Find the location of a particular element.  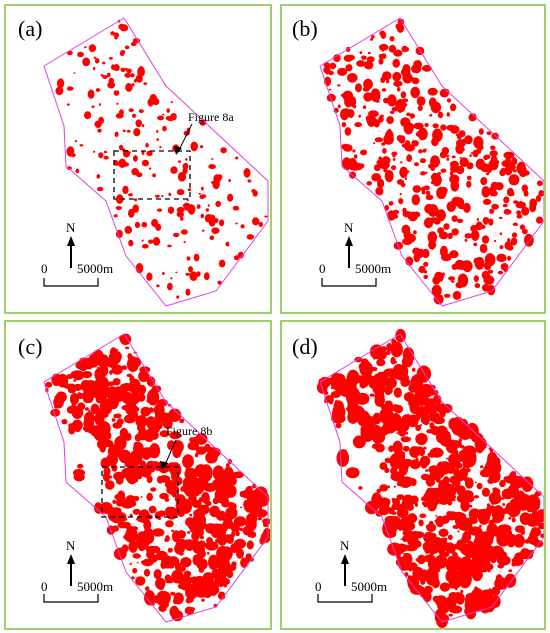

panel-label: (a) is located at coordinates (30, 28).